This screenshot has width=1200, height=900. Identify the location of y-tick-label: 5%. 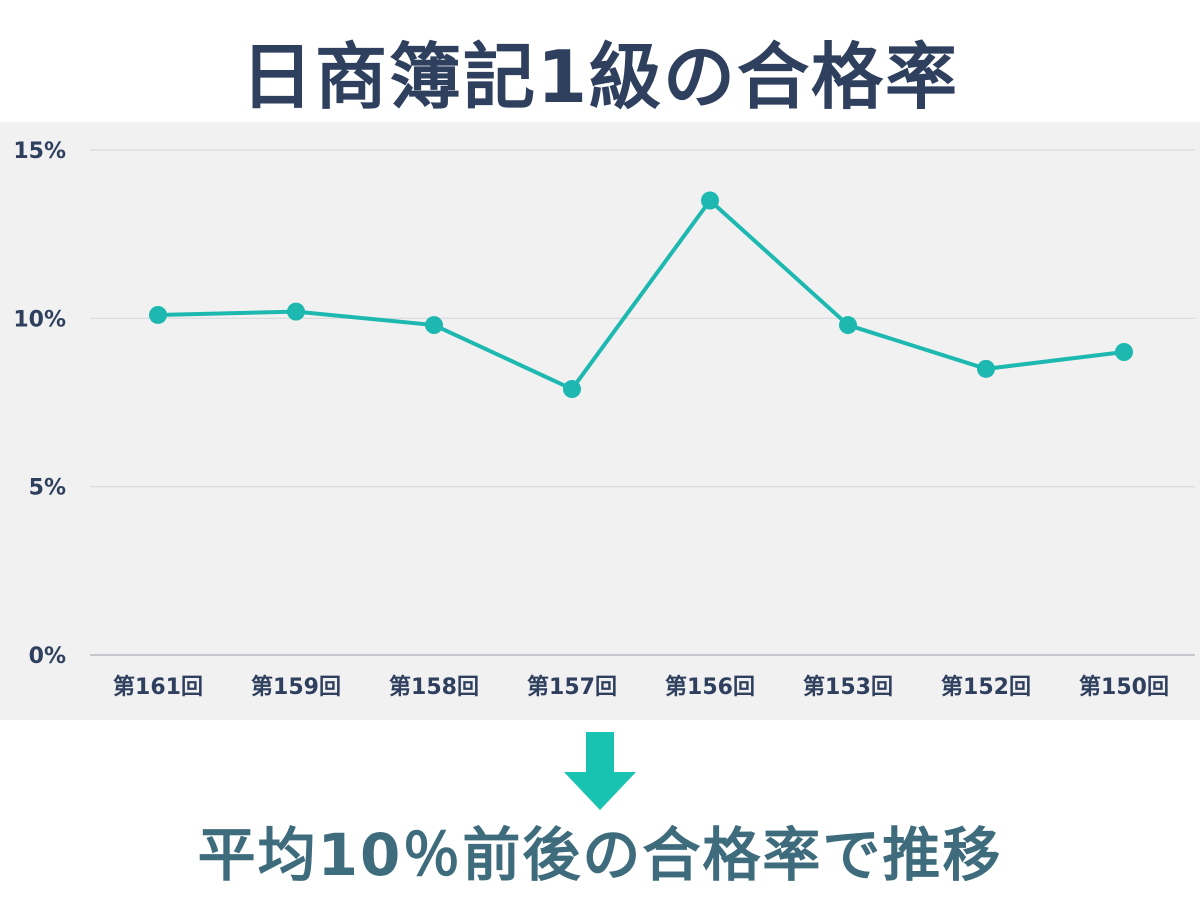
(47, 488).